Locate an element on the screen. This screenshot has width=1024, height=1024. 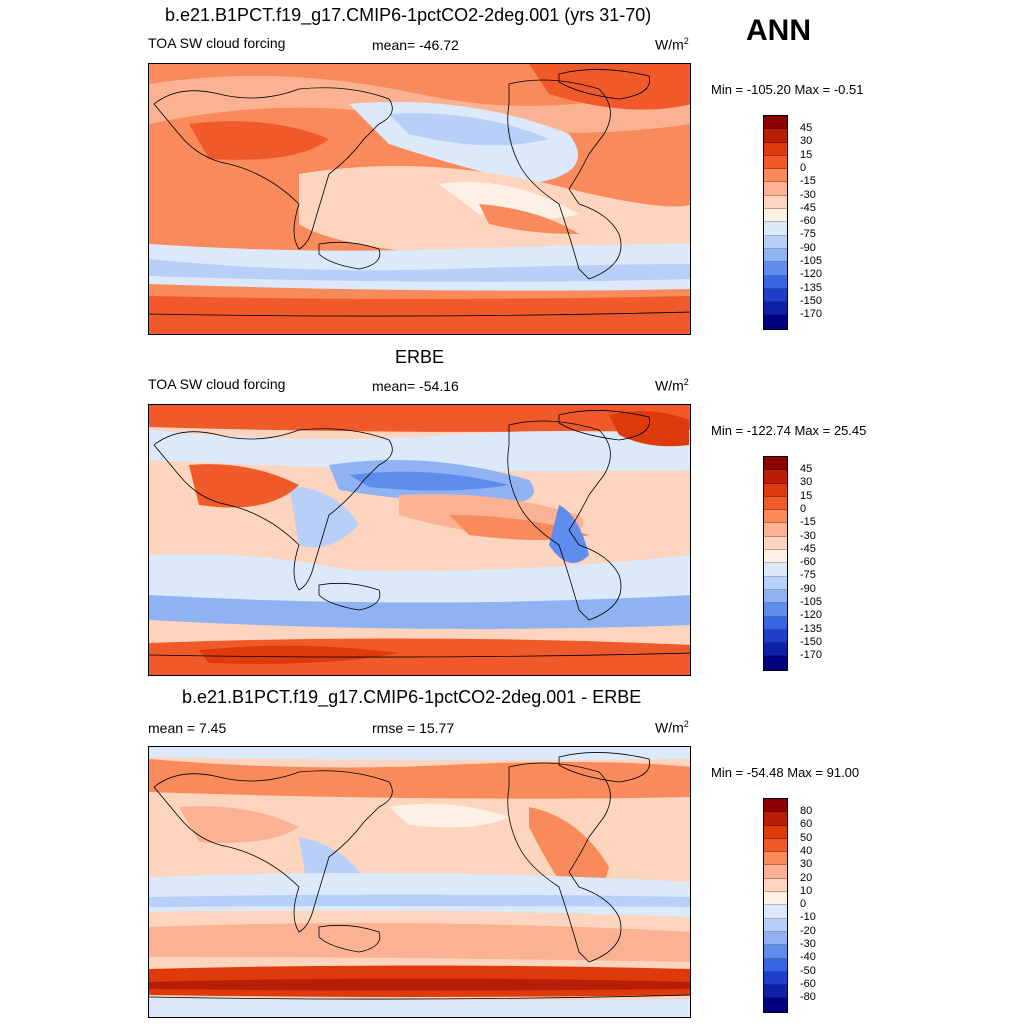
panel-3-colorbar is located at coordinates (775, 905).